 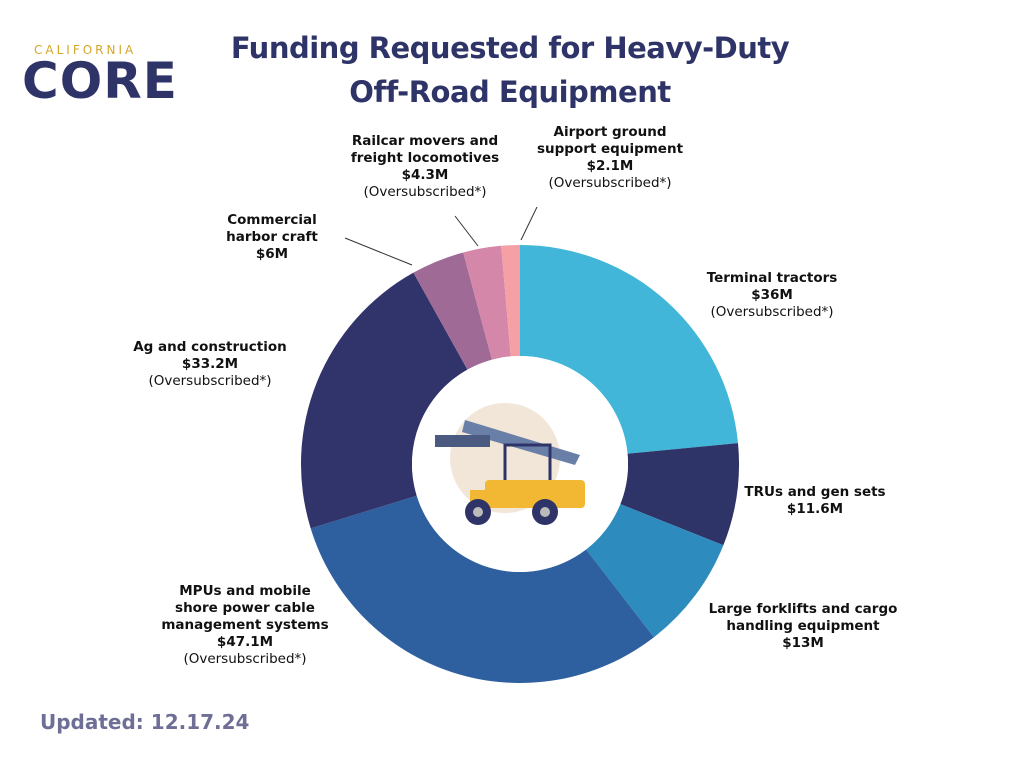 I want to click on value-label: $11.6M, so click(x=815, y=509).